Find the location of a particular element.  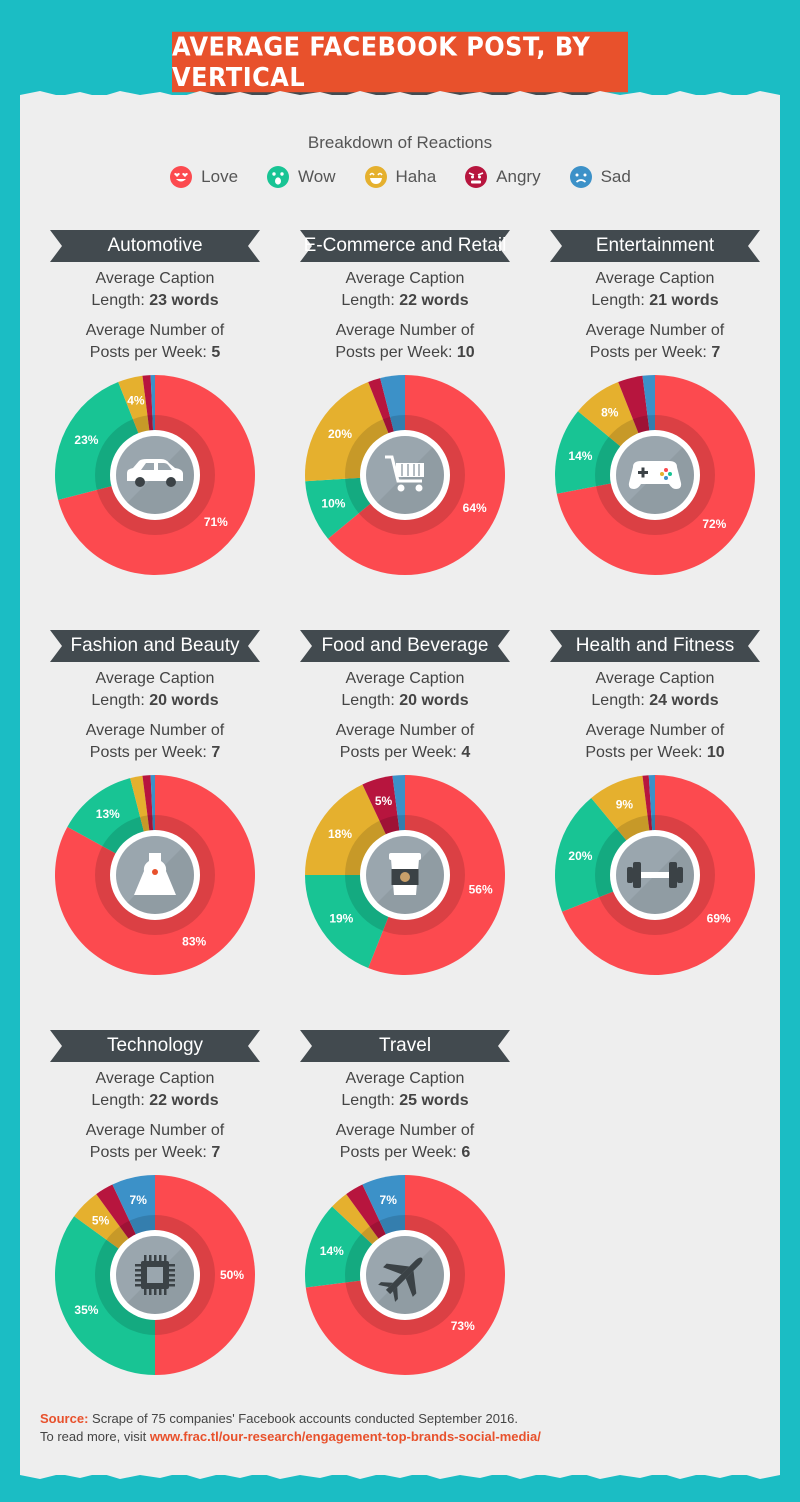

game-controller-icon is located at coordinates (655, 475).